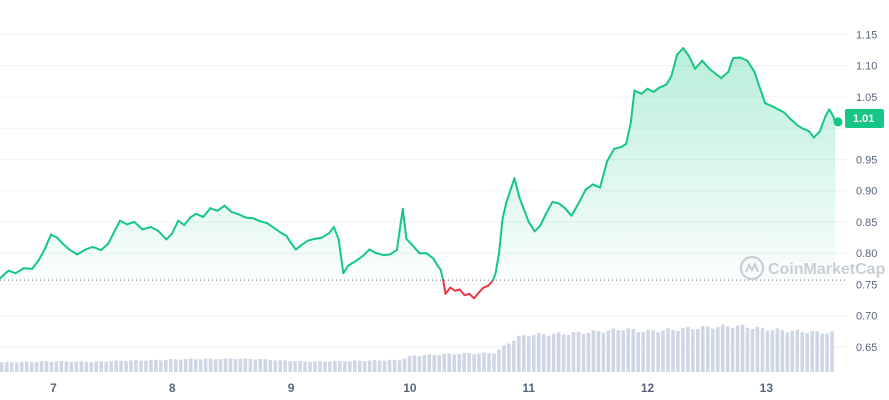 The height and width of the screenshot is (400, 889). I want to click on x-tick-label: 11, so click(528, 388).